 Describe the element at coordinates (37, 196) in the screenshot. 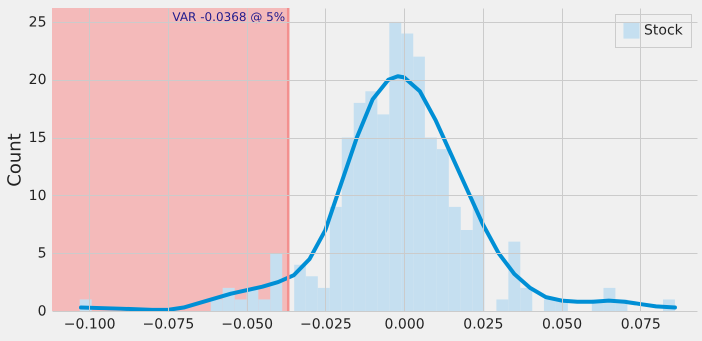

I see `y-tick-label: 10` at that location.